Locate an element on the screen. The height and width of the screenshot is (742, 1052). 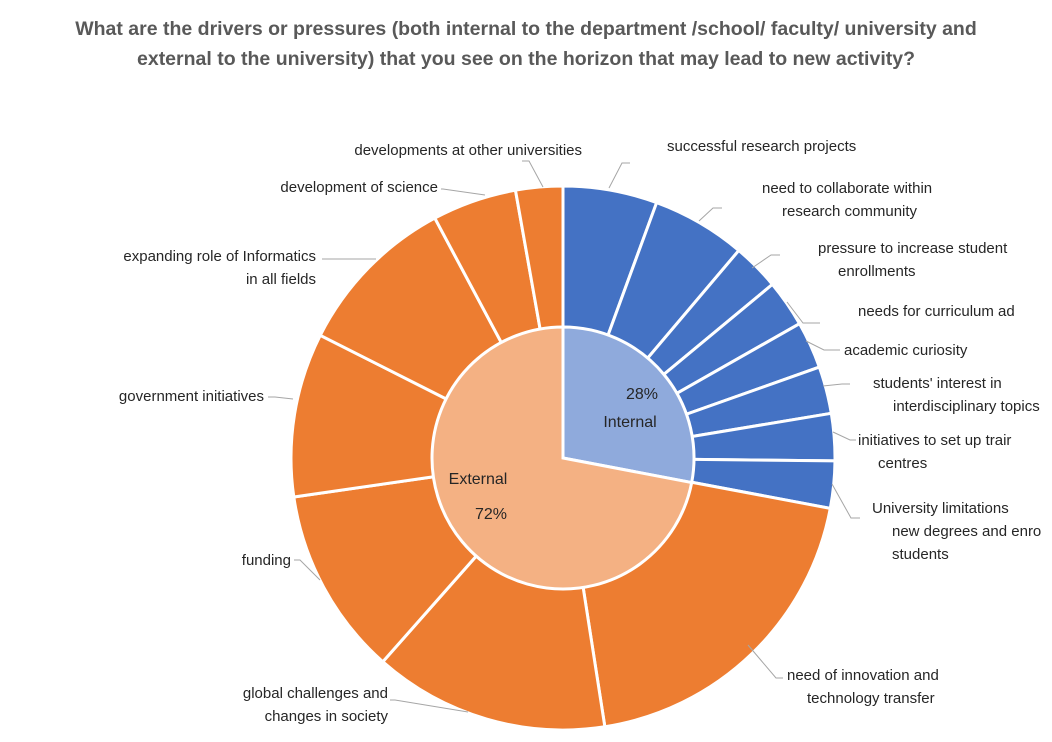
outer-label-15: developments at other universities is located at coordinates (468, 150).